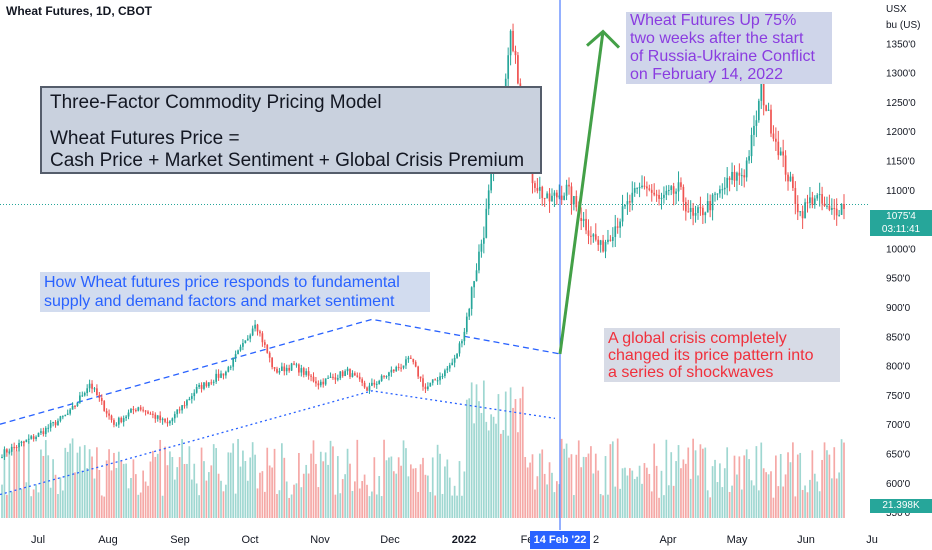  I want to click on overlay-lines, so click(589, 265).